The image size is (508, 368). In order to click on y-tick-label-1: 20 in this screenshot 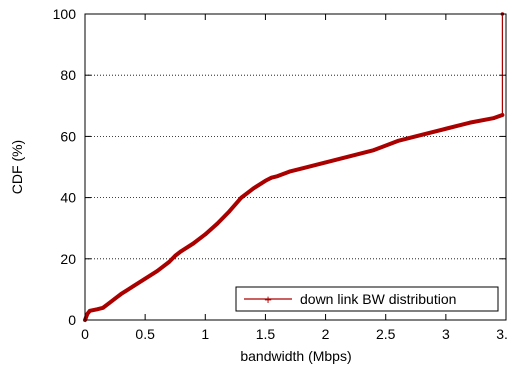, I will do `click(68, 259)`.